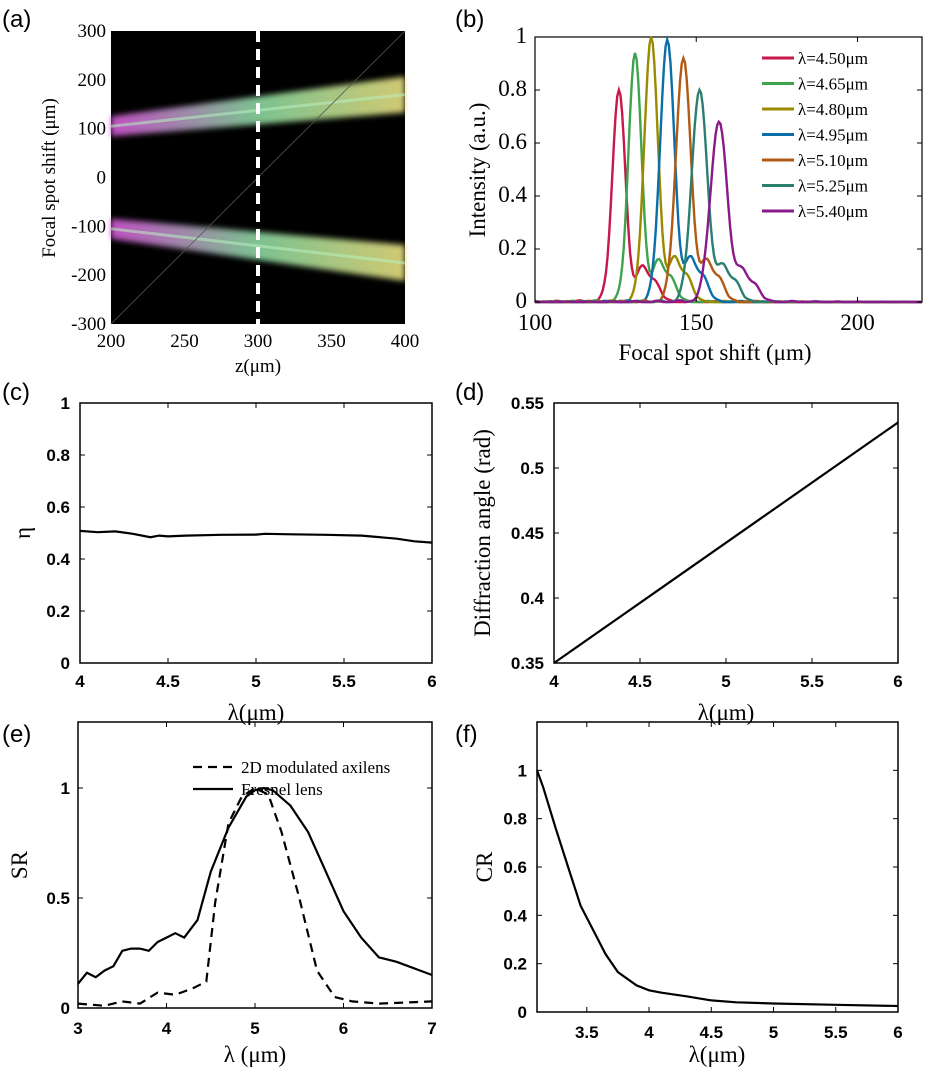  I want to click on d-xlabel: λ(μm), so click(726, 712).